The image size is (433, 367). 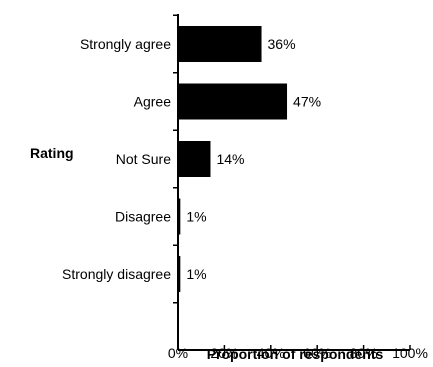 What do you see at coordinates (224, 353) in the screenshot?
I see `x-tick-label: 20%` at bounding box center [224, 353].